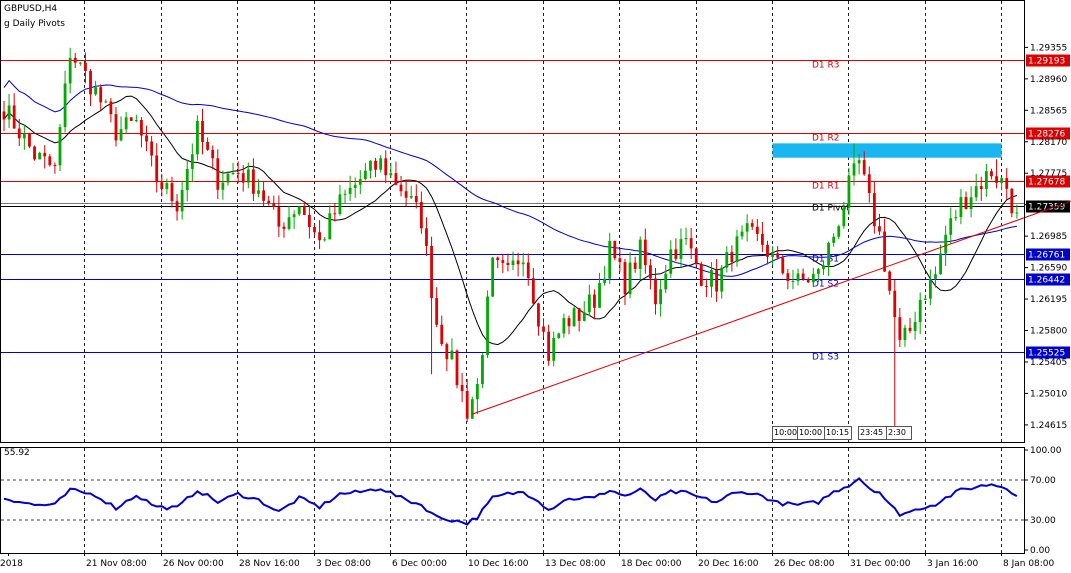 The width and height of the screenshot is (1071, 573). I want to click on price-tick-label: 1.25800, so click(1048, 332).